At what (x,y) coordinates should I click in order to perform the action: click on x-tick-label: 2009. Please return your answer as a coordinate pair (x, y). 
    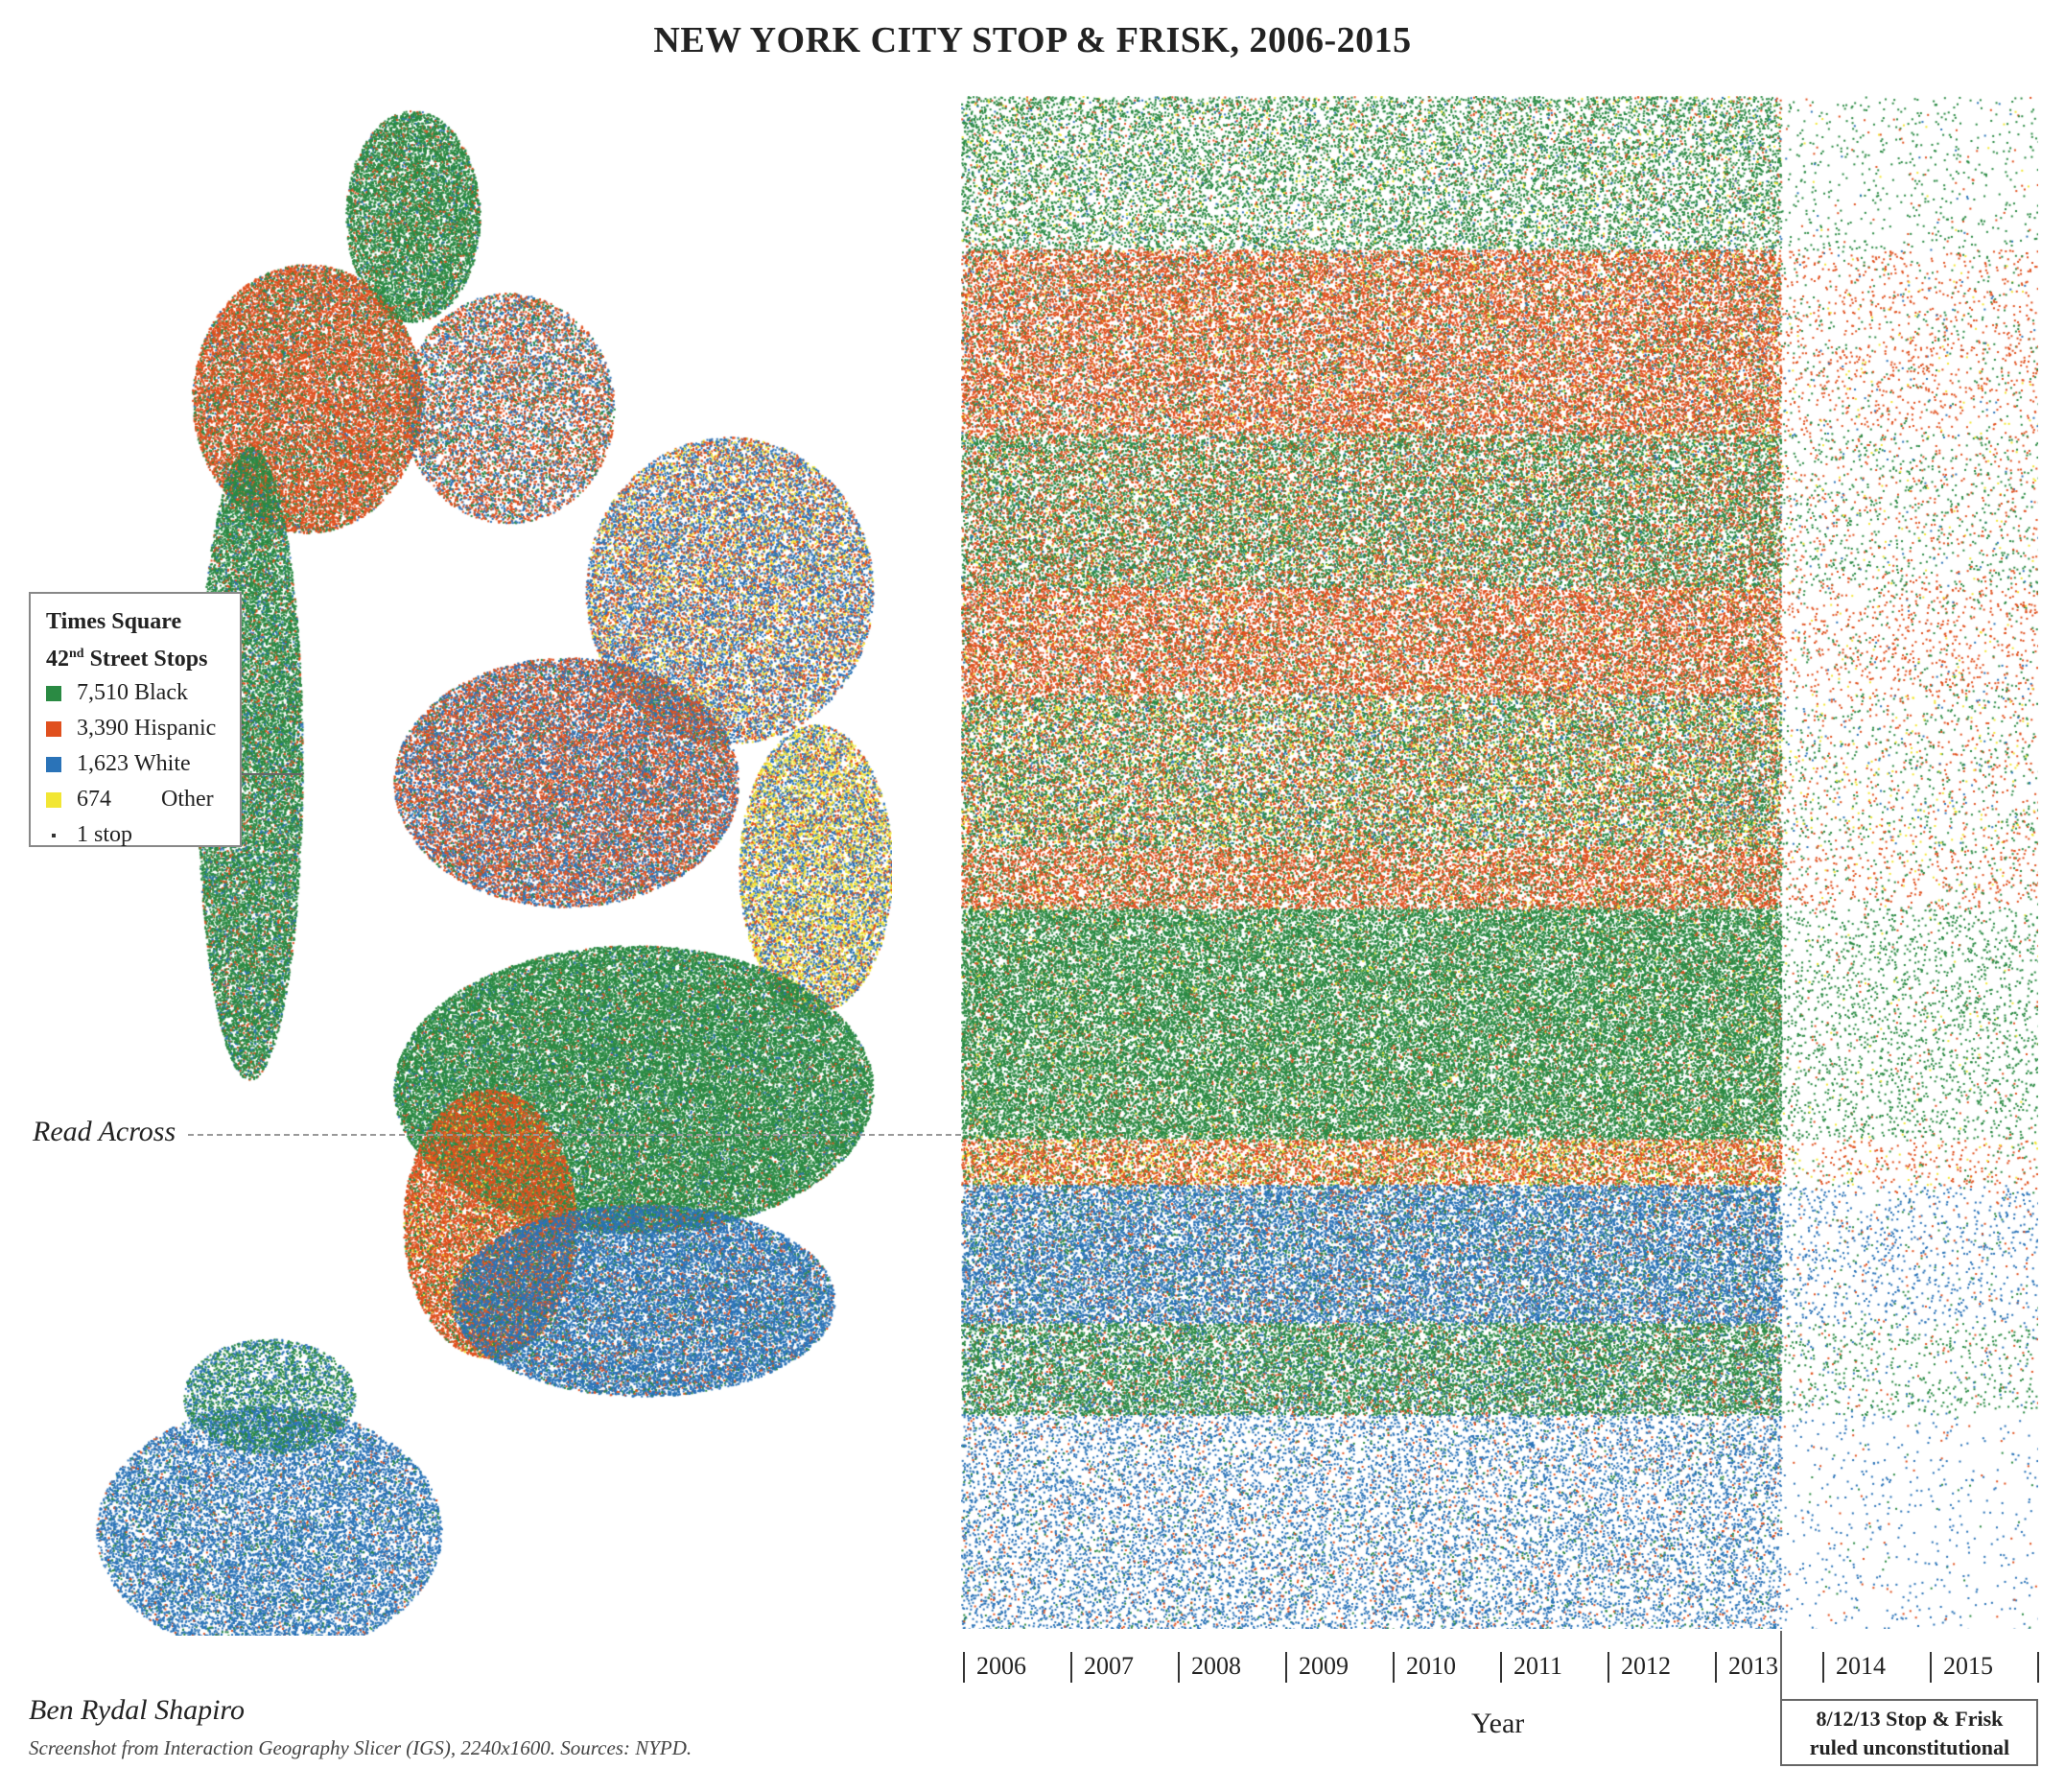
    Looking at the image, I should click on (1324, 1666).